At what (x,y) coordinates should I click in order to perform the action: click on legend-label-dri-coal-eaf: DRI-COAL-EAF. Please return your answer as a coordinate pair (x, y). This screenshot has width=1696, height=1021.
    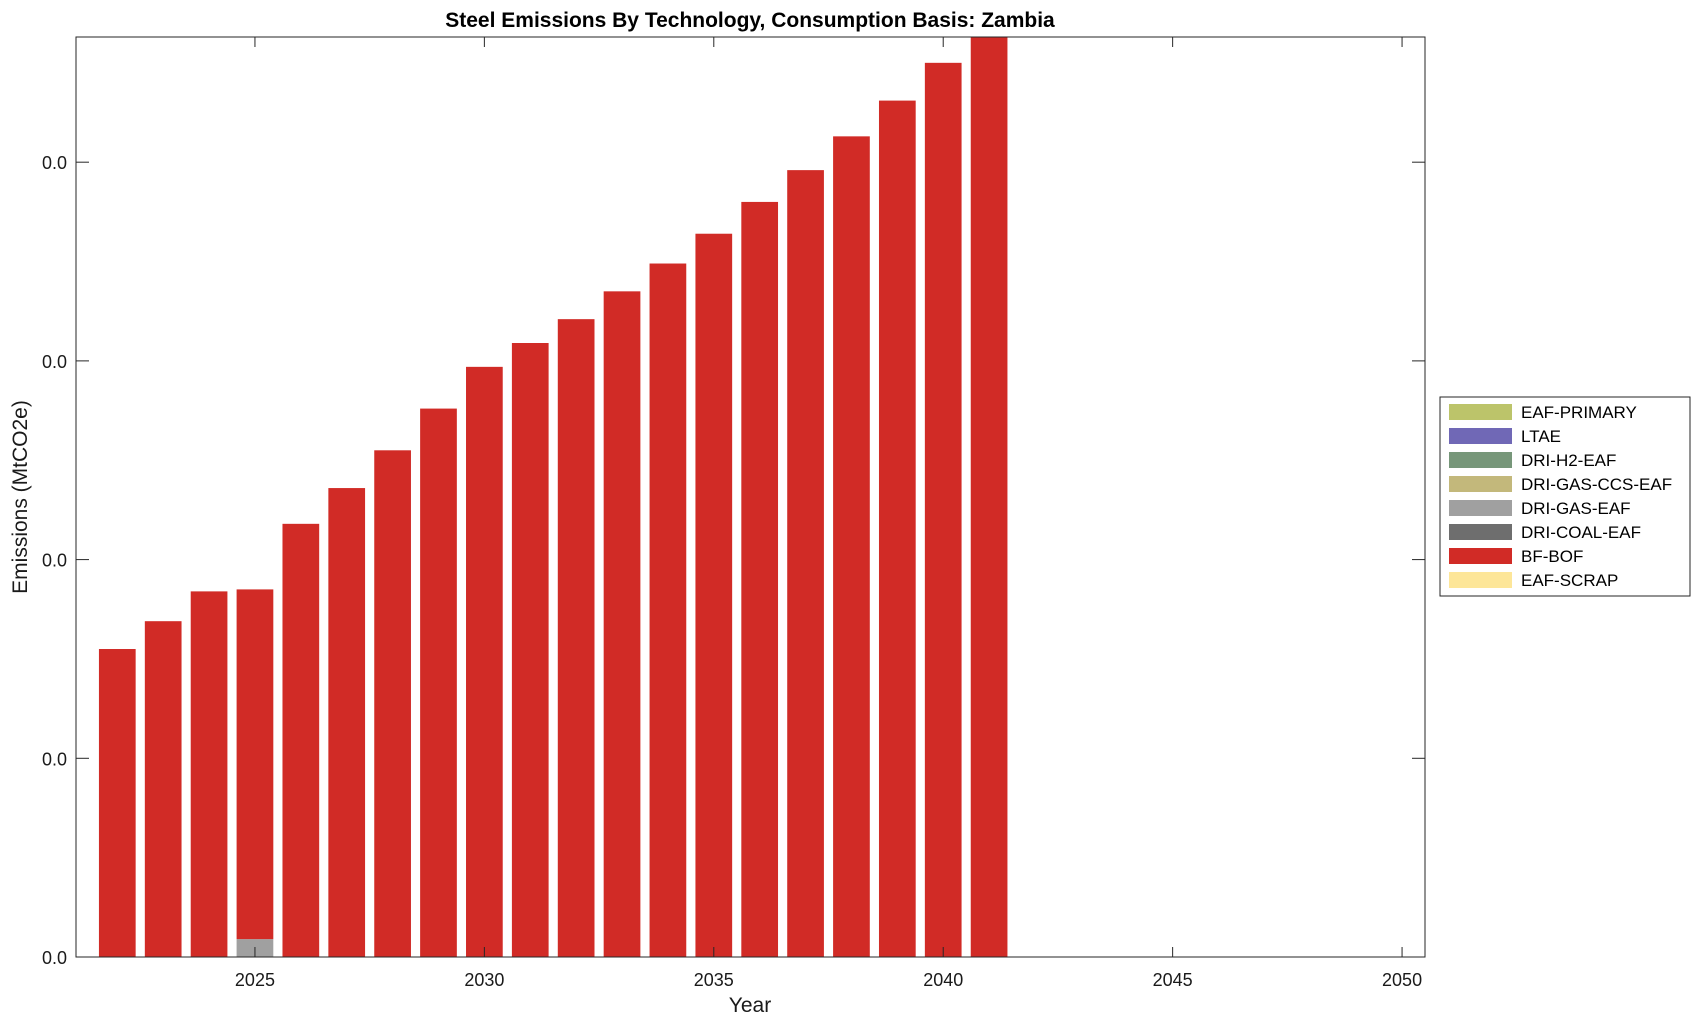
    Looking at the image, I should click on (1581, 532).